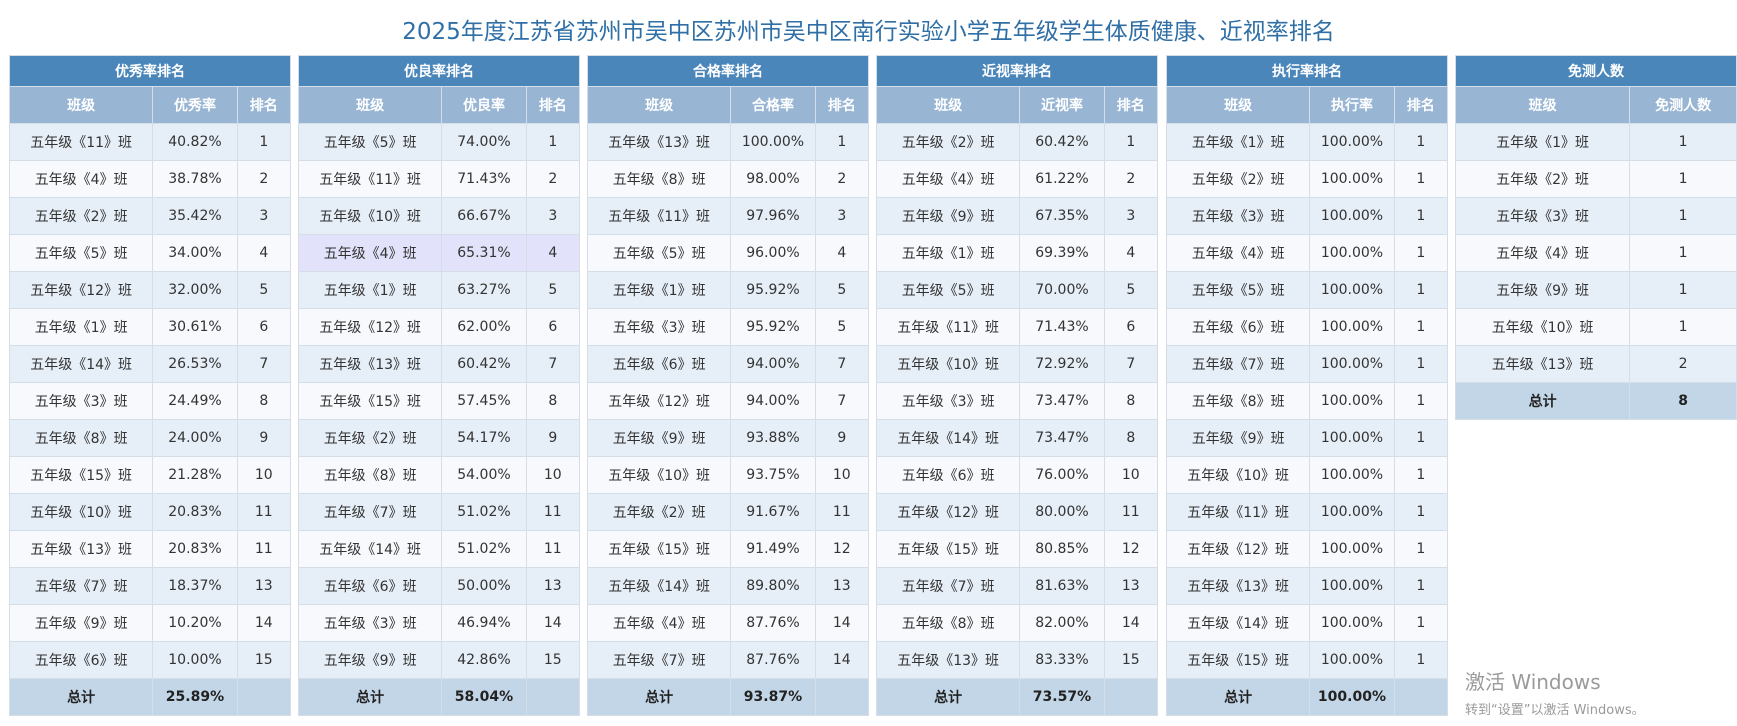  Describe the element at coordinates (1307, 216) in the screenshot. I see `data-row: 五年级《3》班 100.00% 1` at that location.